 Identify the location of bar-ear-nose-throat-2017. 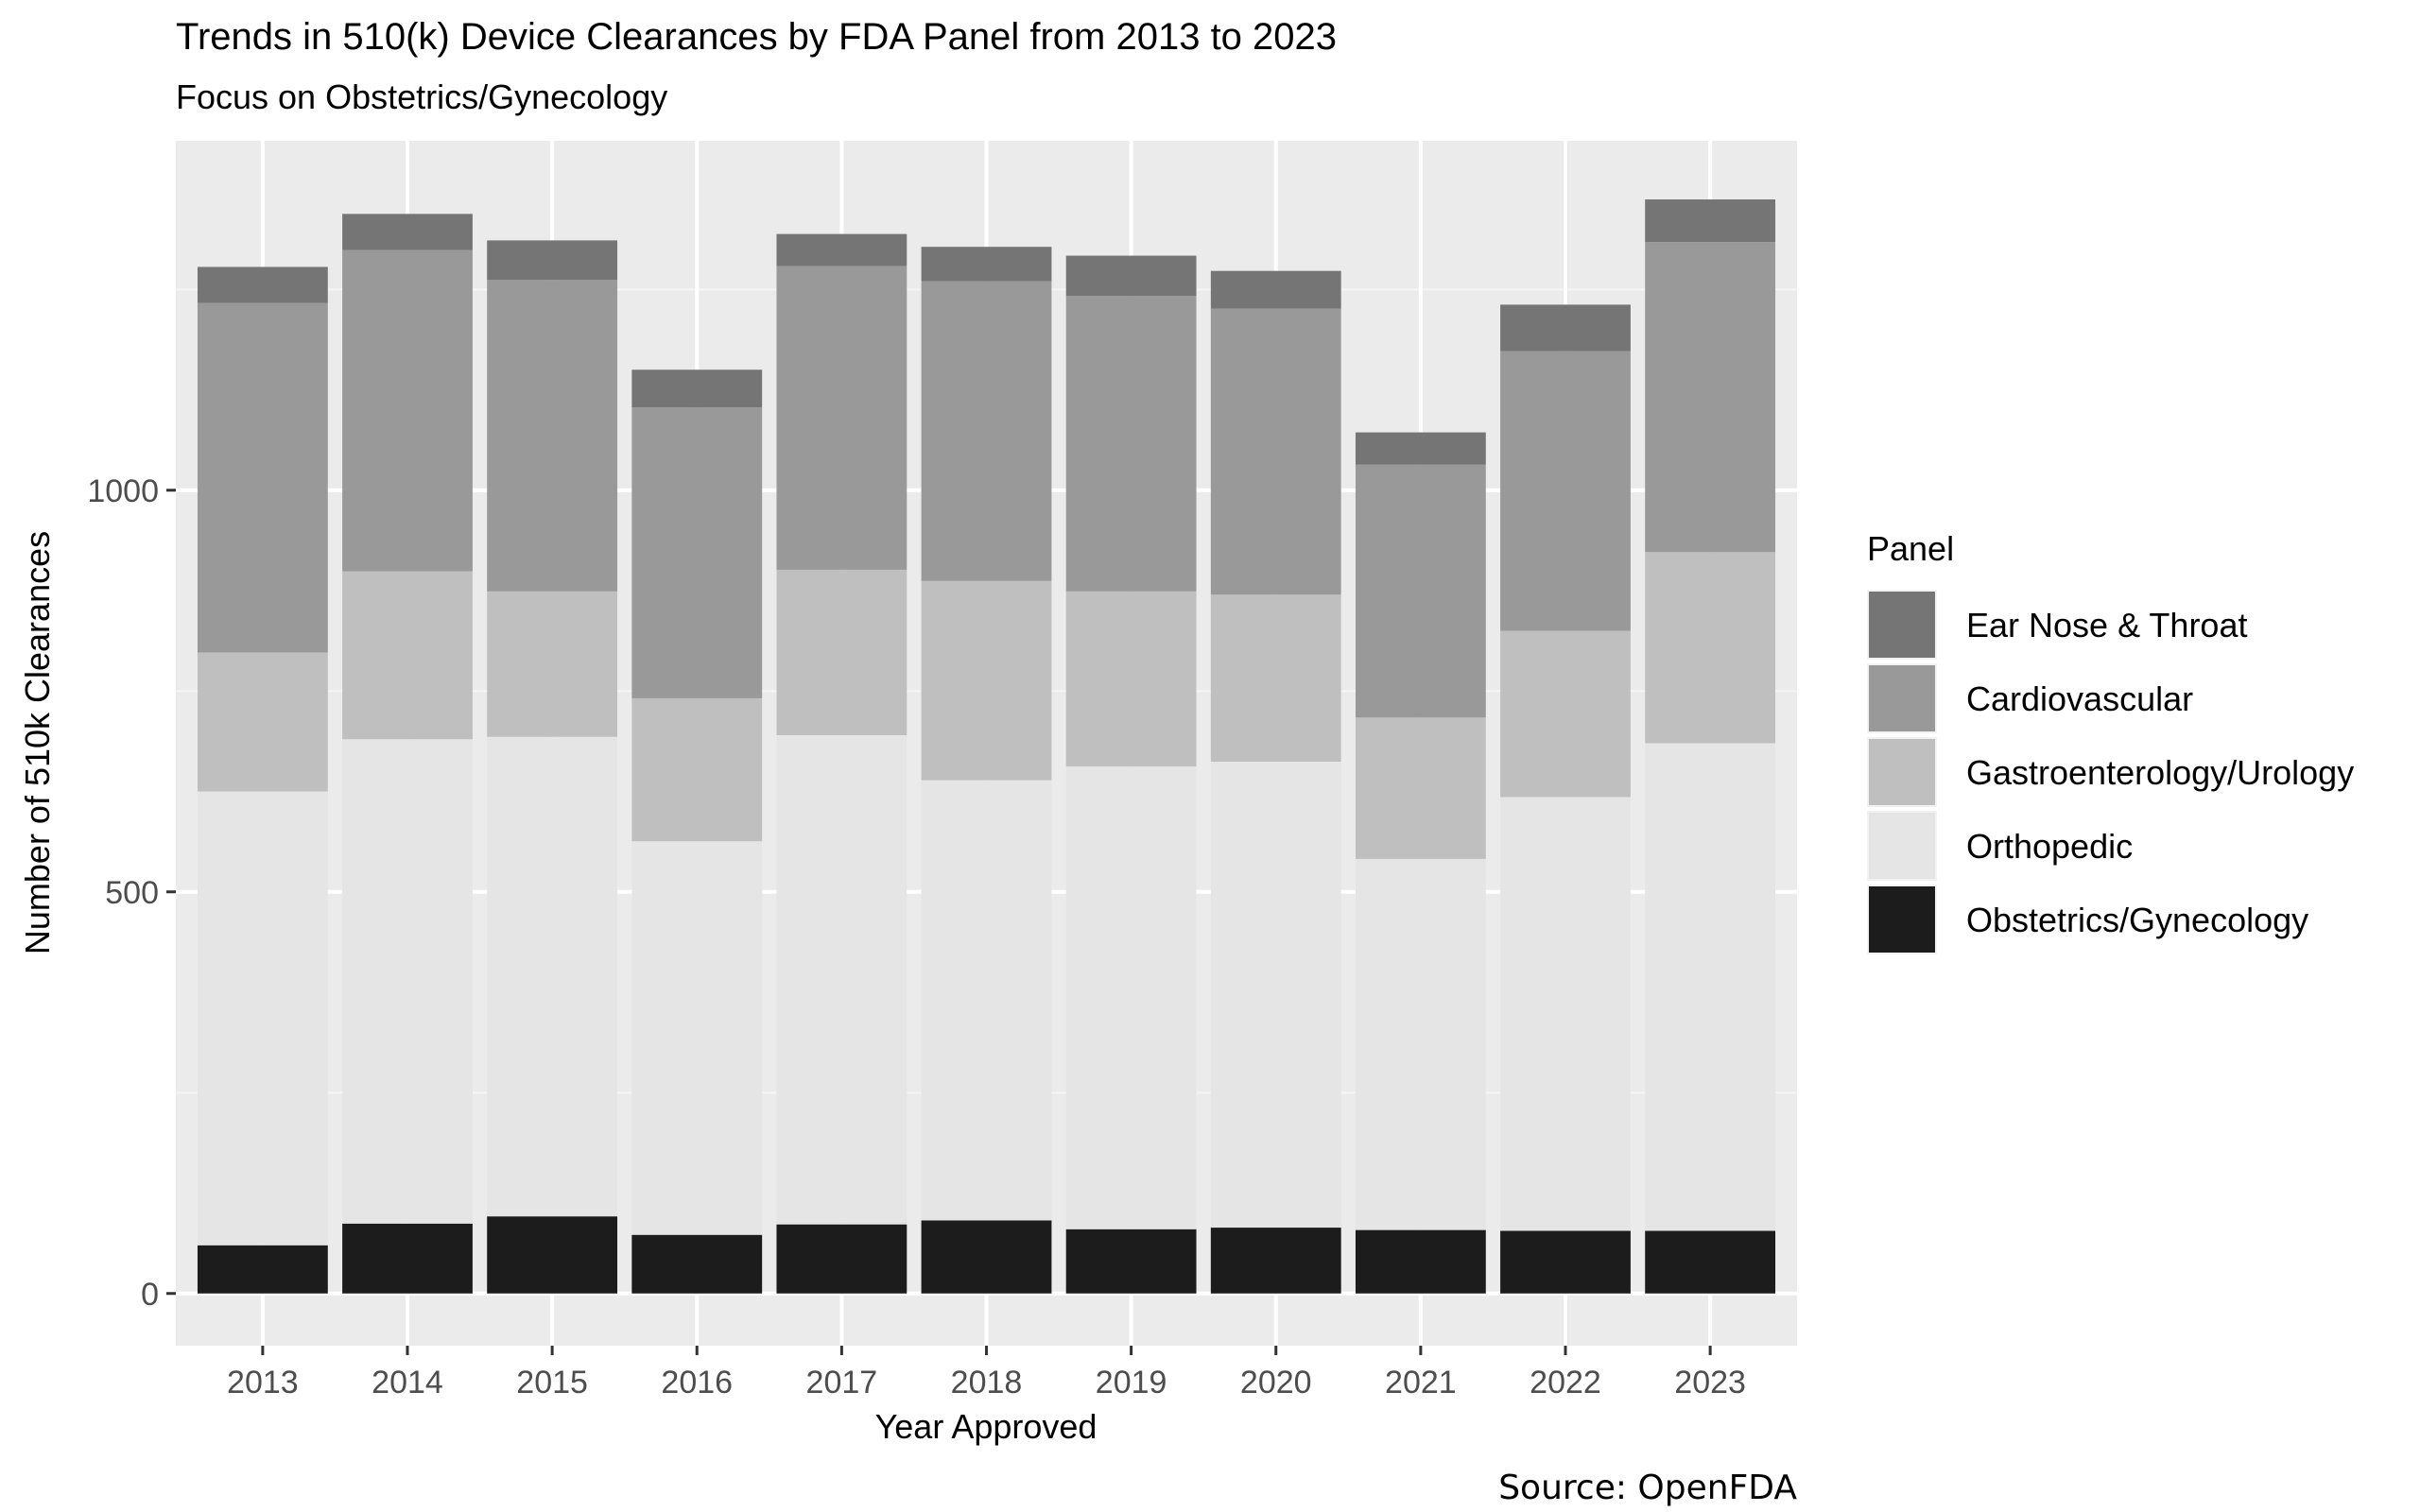
(842, 249).